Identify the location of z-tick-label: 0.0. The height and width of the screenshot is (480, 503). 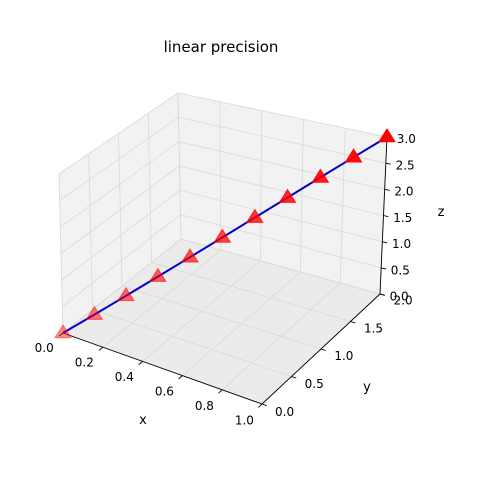
(399, 297).